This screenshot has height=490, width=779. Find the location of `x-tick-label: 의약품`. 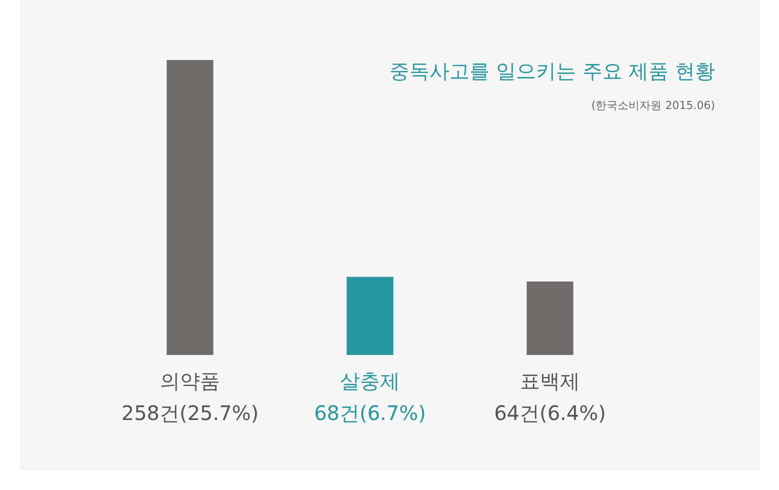

x-tick-label: 의약품 is located at coordinates (190, 381).